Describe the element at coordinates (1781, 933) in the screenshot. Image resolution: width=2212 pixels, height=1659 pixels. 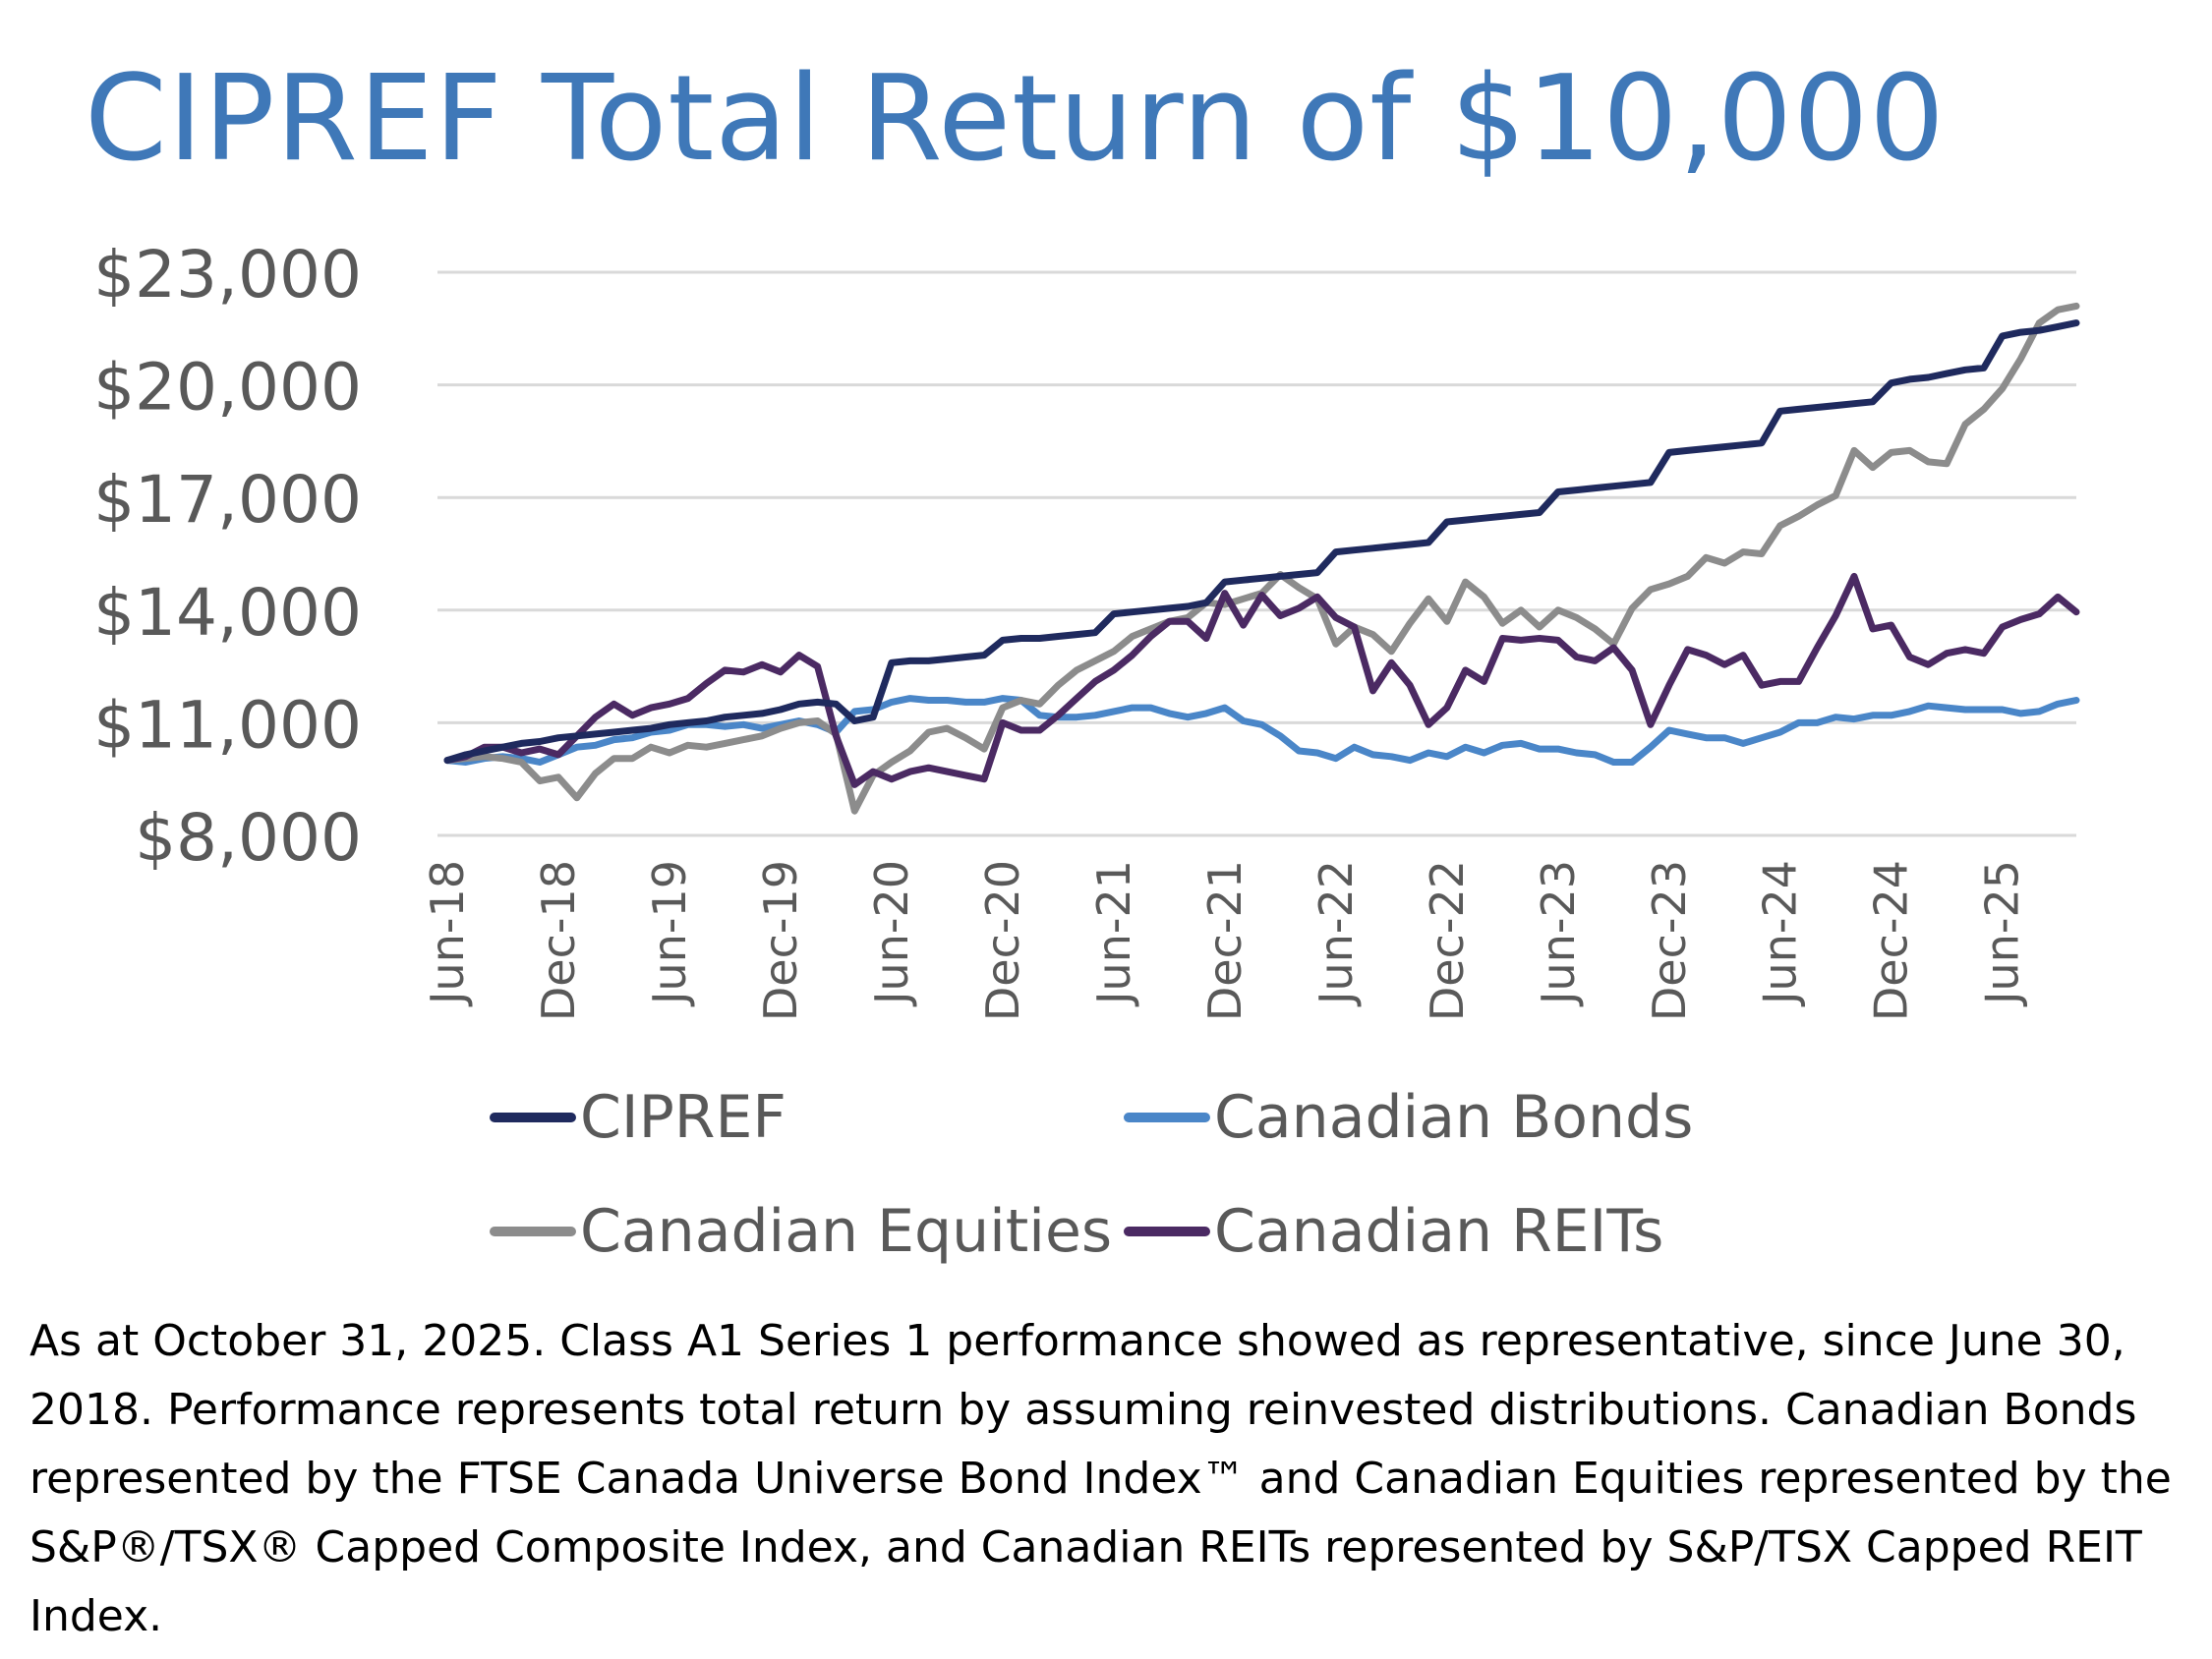
I see `x-tick-label: Jun-24` at that location.